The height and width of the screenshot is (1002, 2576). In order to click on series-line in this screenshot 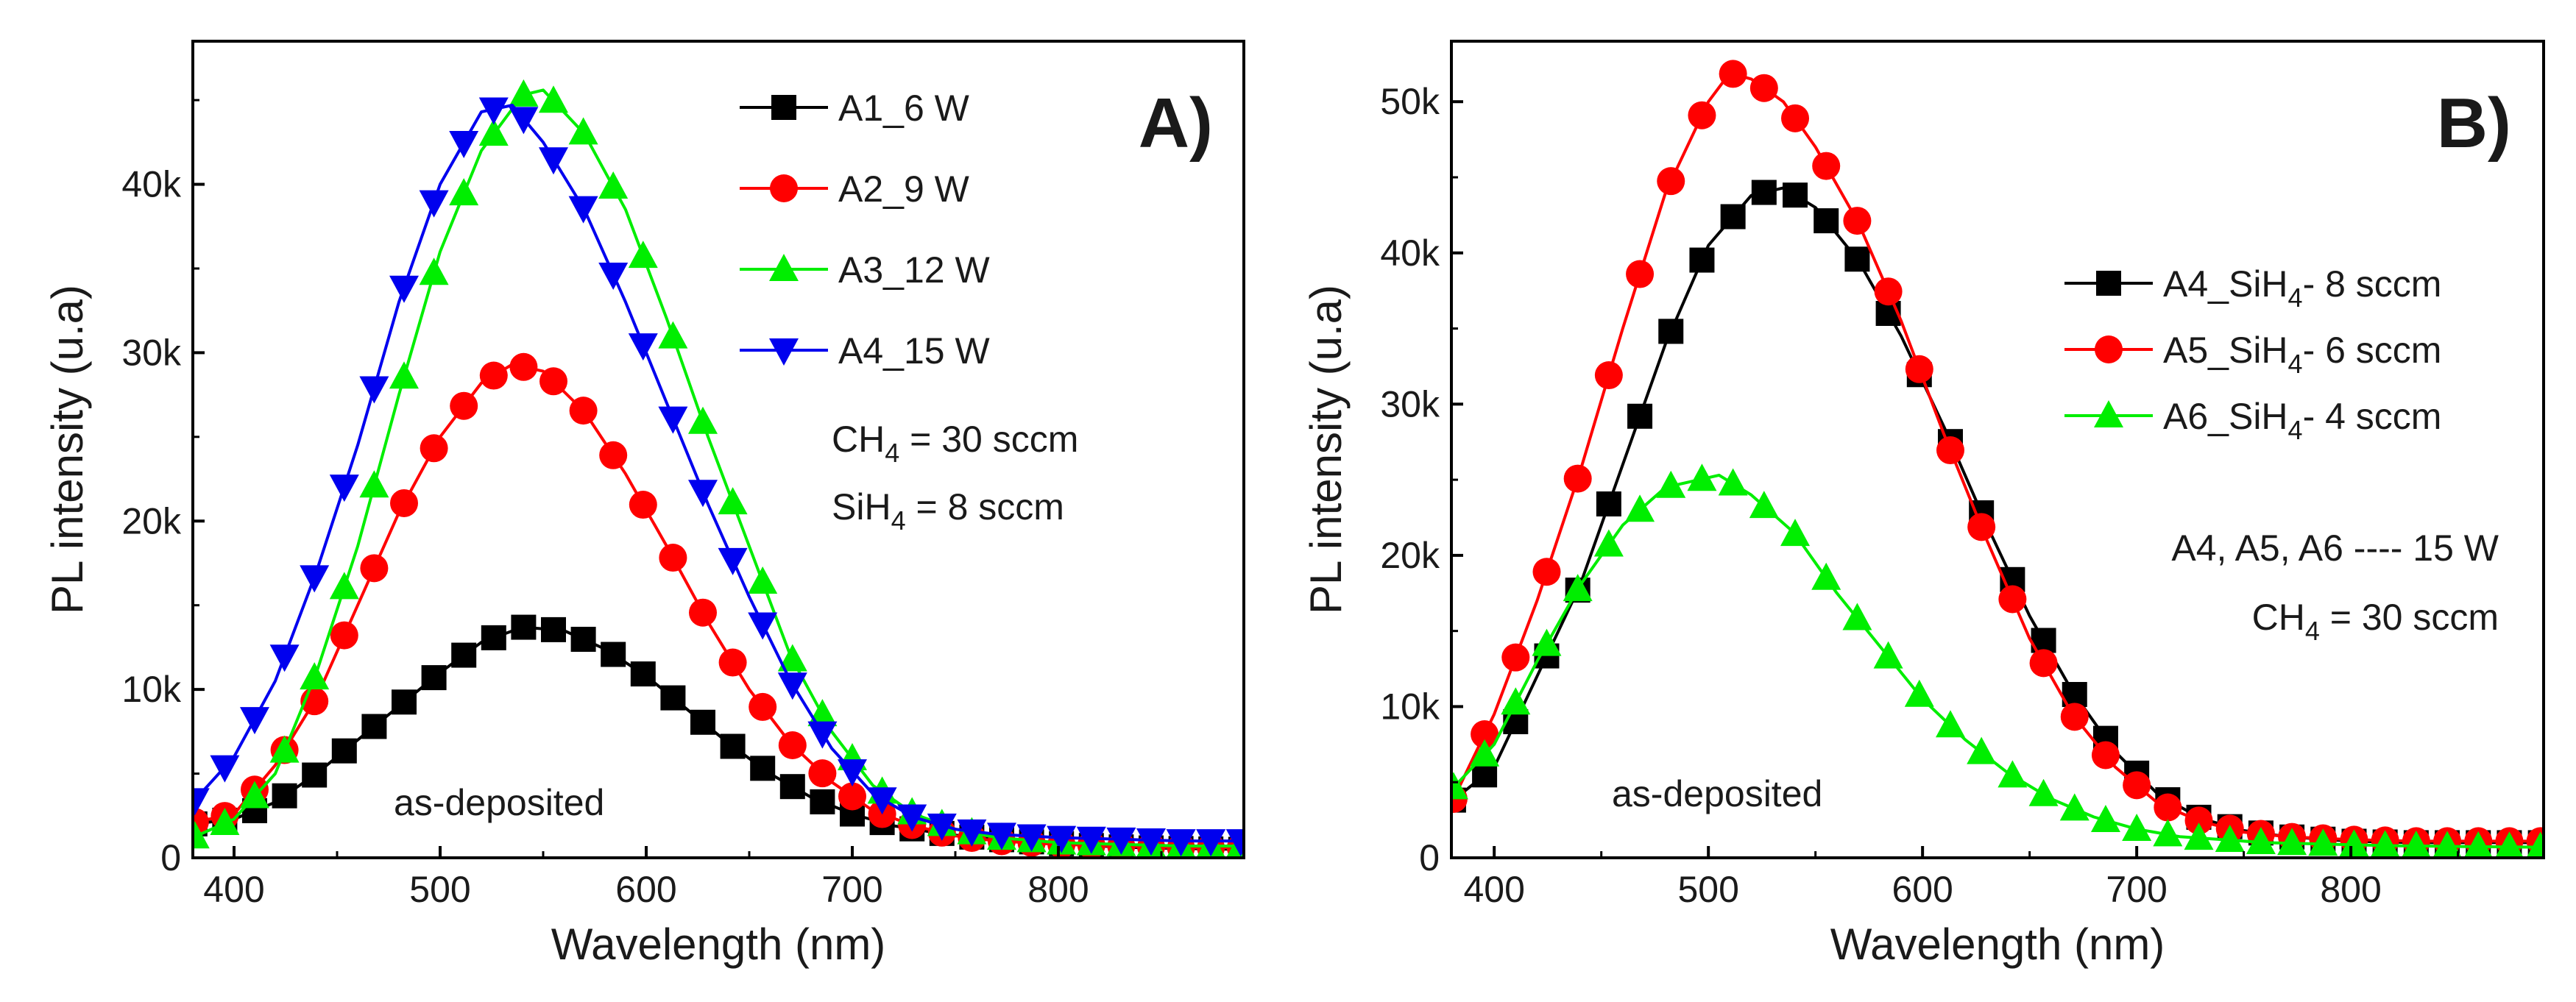, I will do `click(718, 738)`.